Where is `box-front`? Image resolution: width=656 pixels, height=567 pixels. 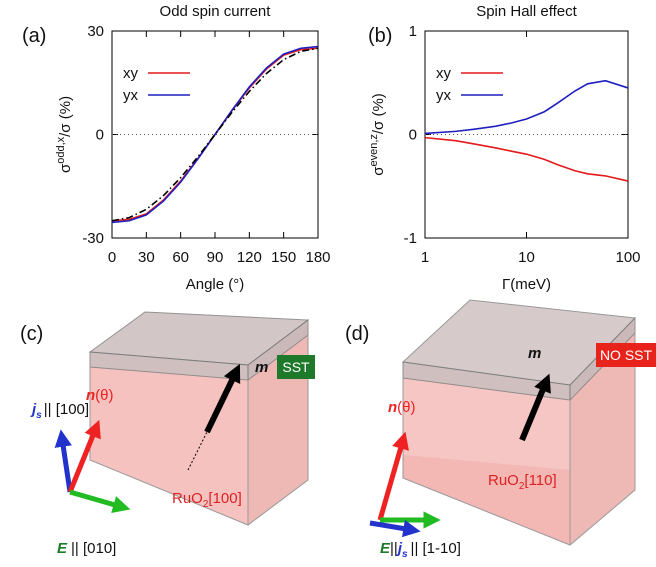
box-front is located at coordinates (169, 446).